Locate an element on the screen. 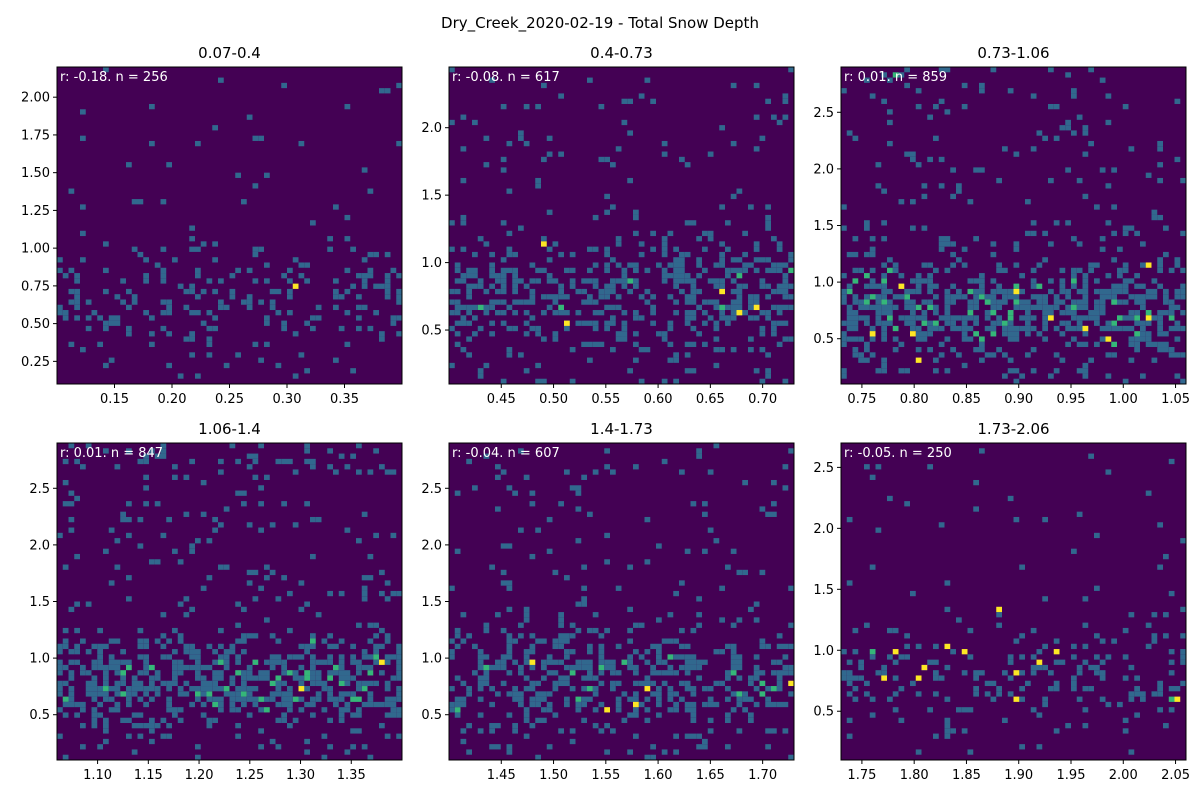 This screenshot has height=800, width=1200. x-tick-label: 1.25 is located at coordinates (249, 775).